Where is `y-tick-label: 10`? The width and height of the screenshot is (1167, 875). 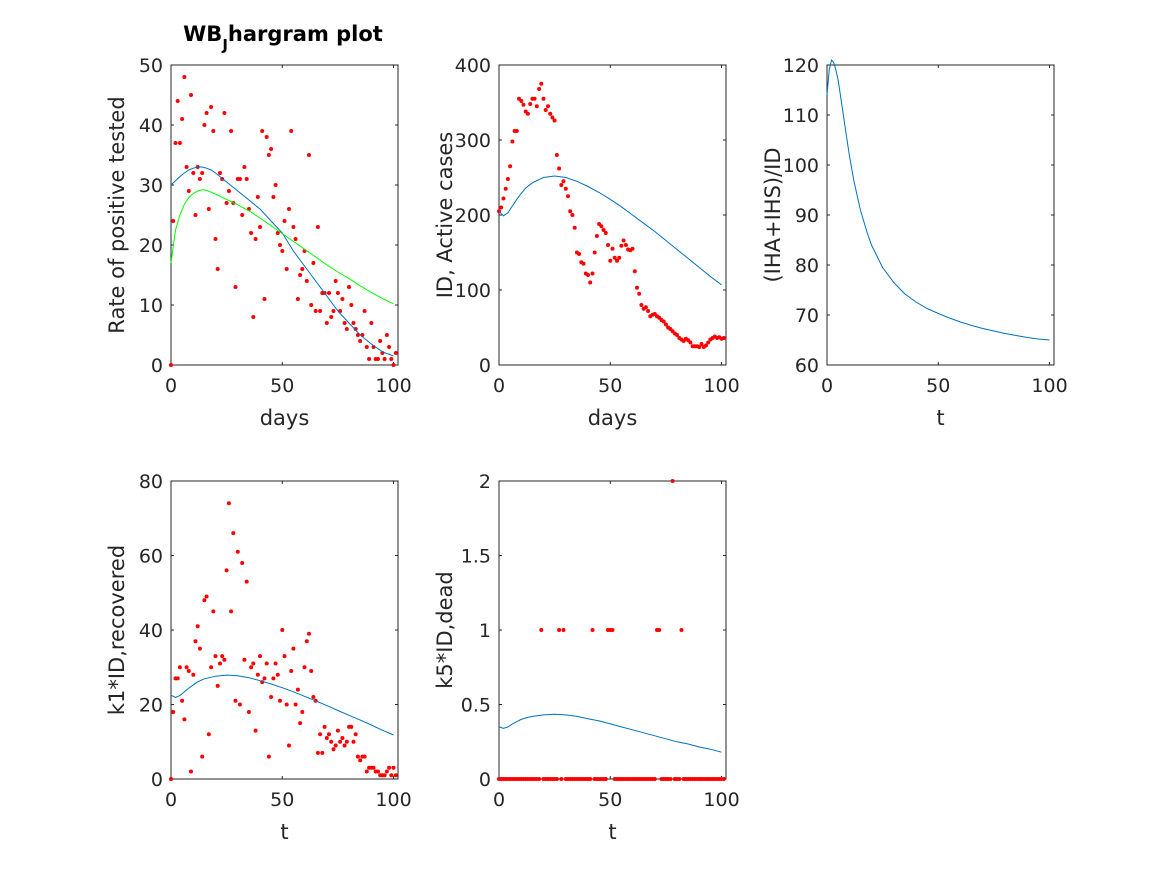 y-tick-label: 10 is located at coordinates (151, 306).